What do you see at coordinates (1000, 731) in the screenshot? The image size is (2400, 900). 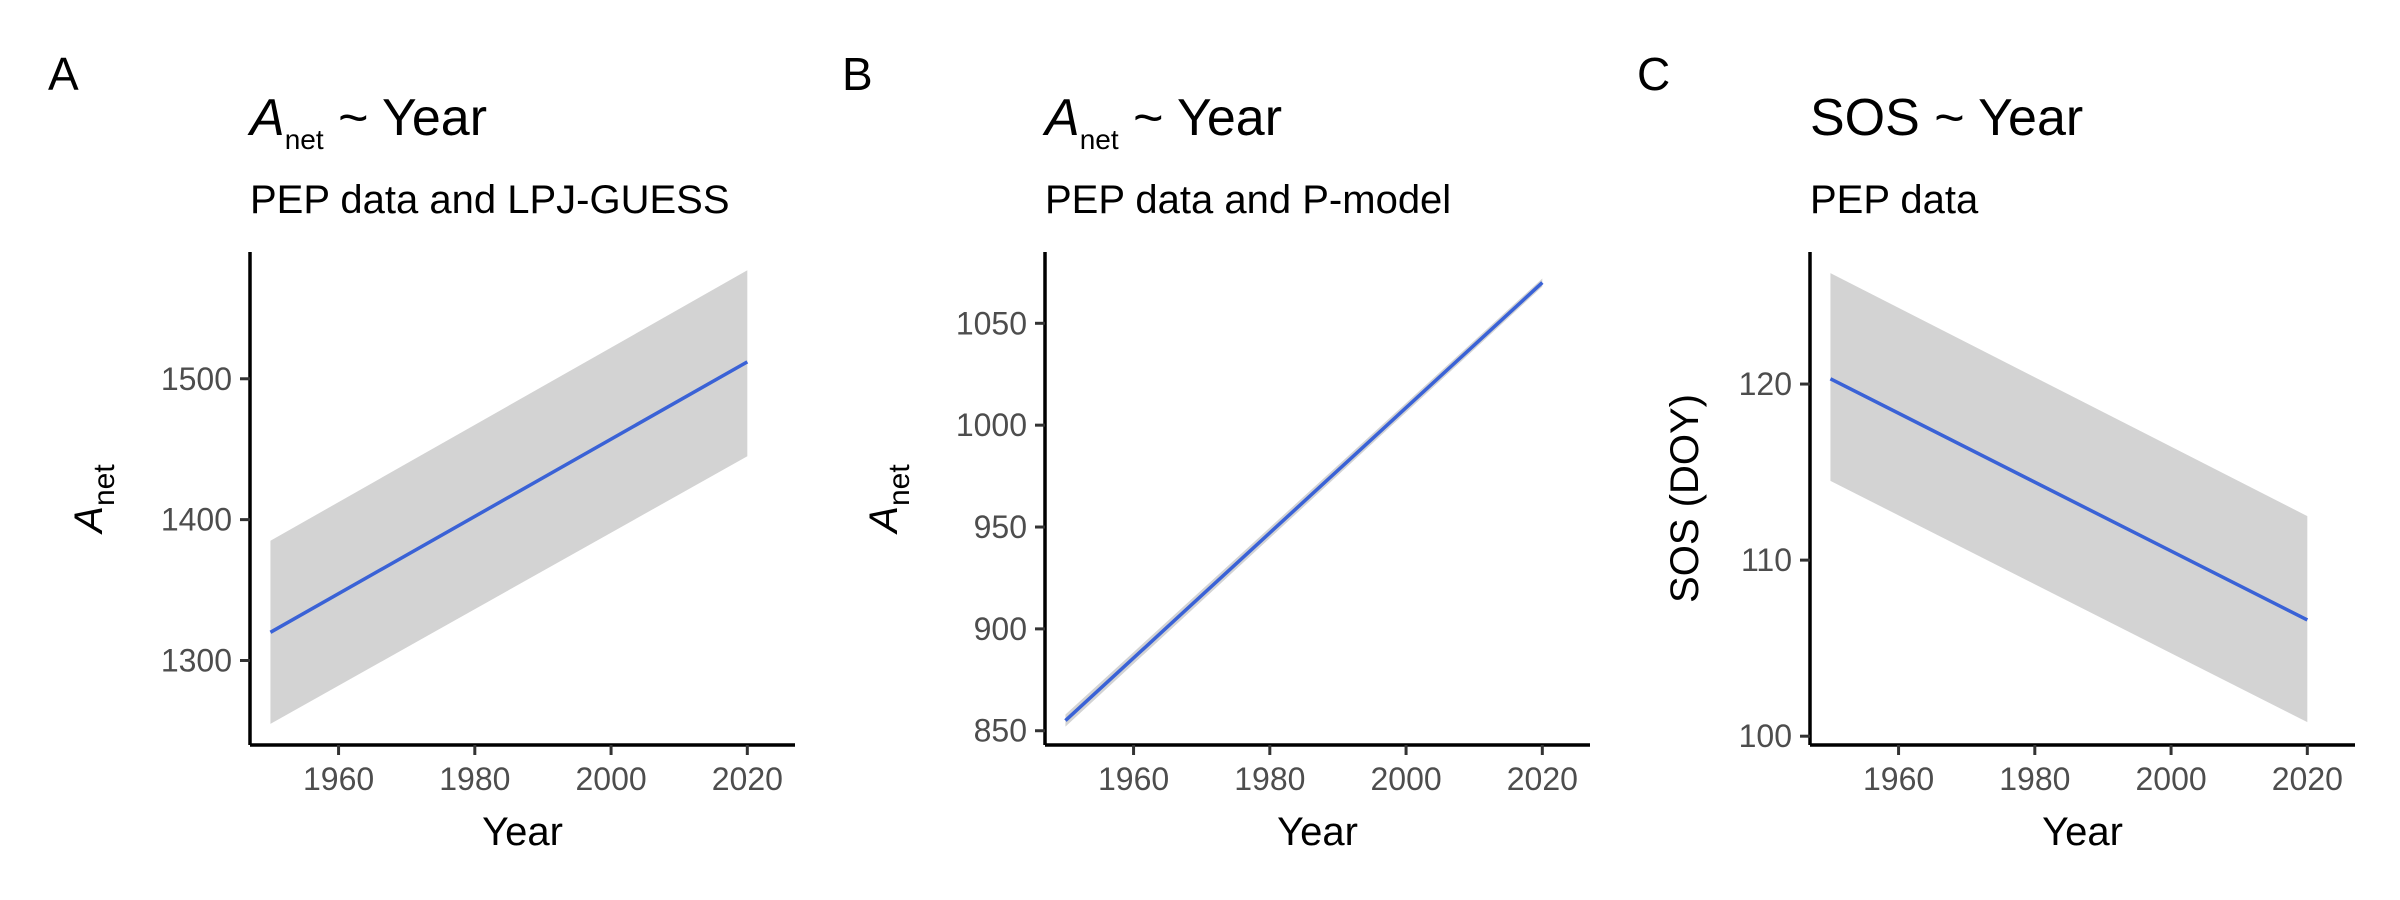 I see `y-tick-label: 850` at bounding box center [1000, 731].